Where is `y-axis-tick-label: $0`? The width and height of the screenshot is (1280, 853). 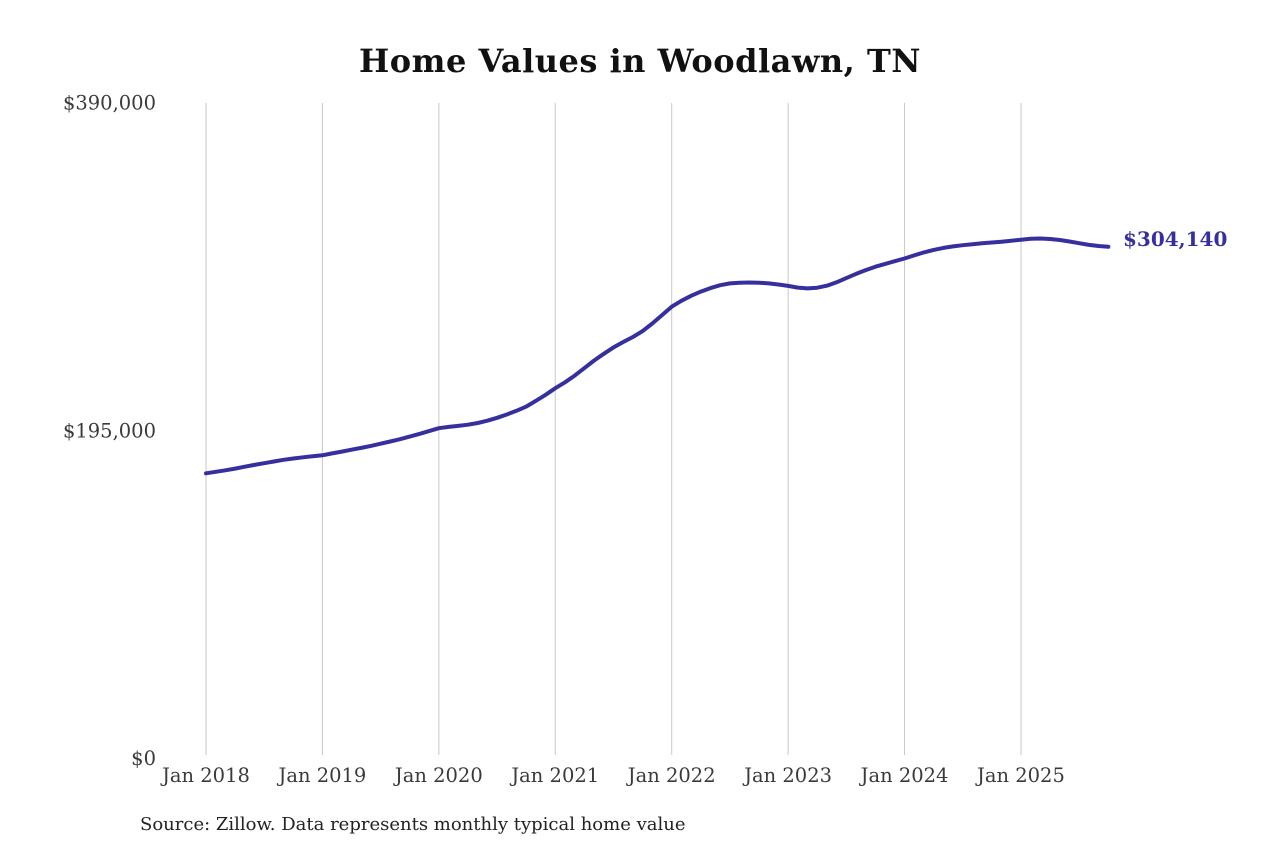 y-axis-tick-label: $0 is located at coordinates (143, 758).